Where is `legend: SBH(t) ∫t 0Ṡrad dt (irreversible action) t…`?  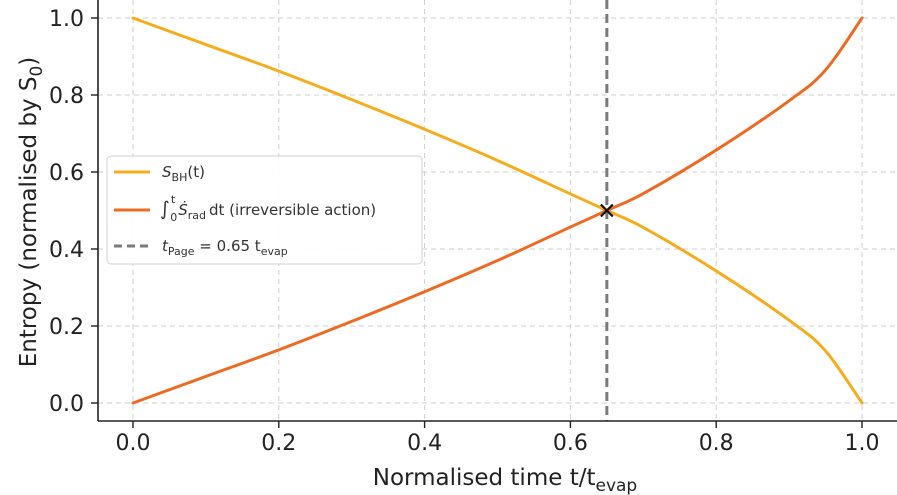 legend: SBH(t) ∫t 0Ṡrad dt (irreversible action) t… is located at coordinates (264, 210).